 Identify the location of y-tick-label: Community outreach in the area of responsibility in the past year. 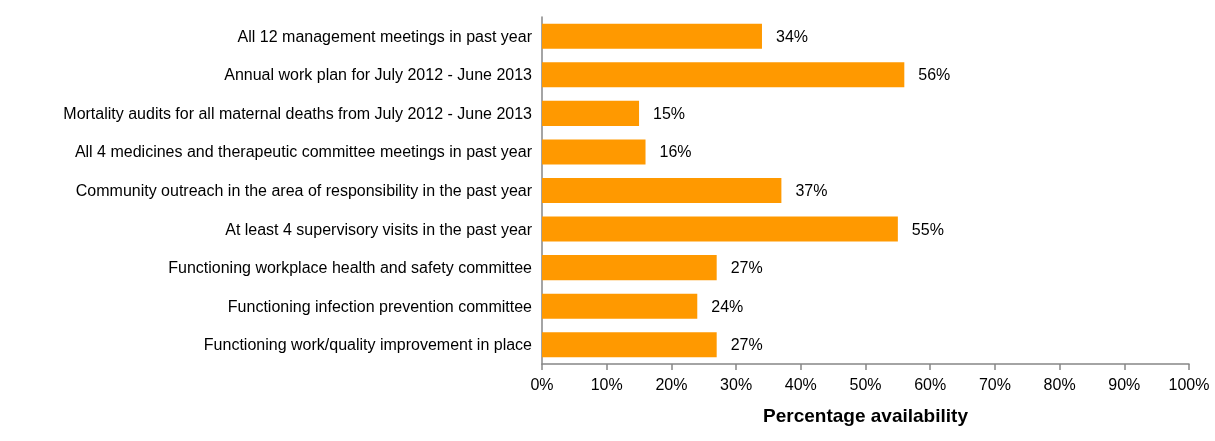
(304, 190).